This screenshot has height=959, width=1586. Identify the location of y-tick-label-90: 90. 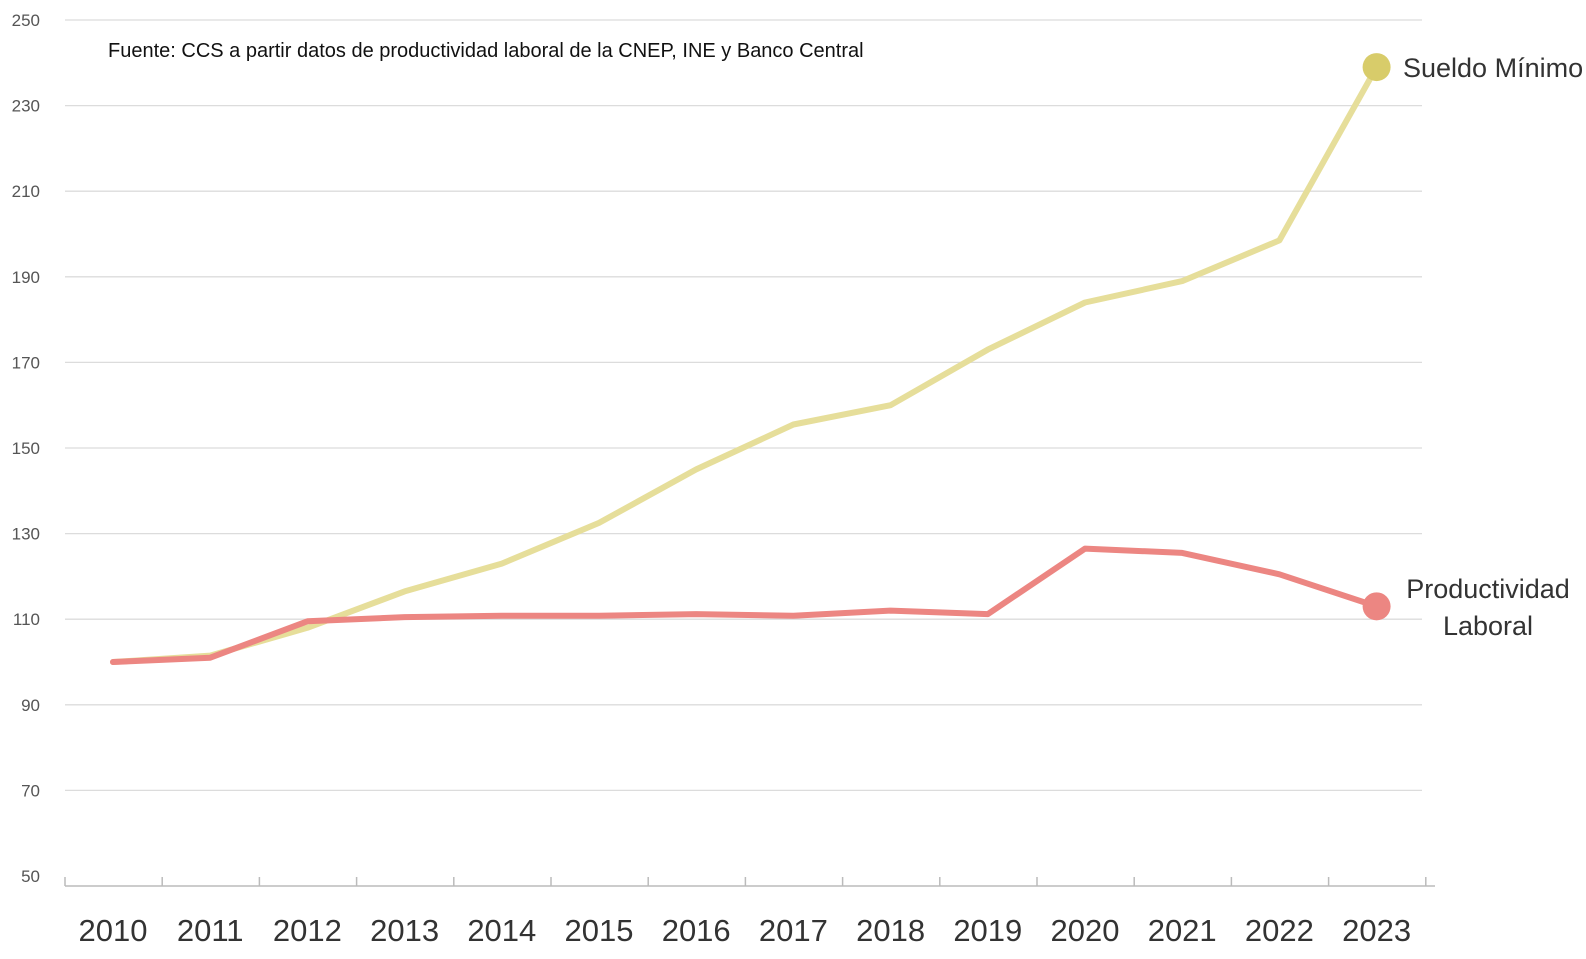
(30, 705).